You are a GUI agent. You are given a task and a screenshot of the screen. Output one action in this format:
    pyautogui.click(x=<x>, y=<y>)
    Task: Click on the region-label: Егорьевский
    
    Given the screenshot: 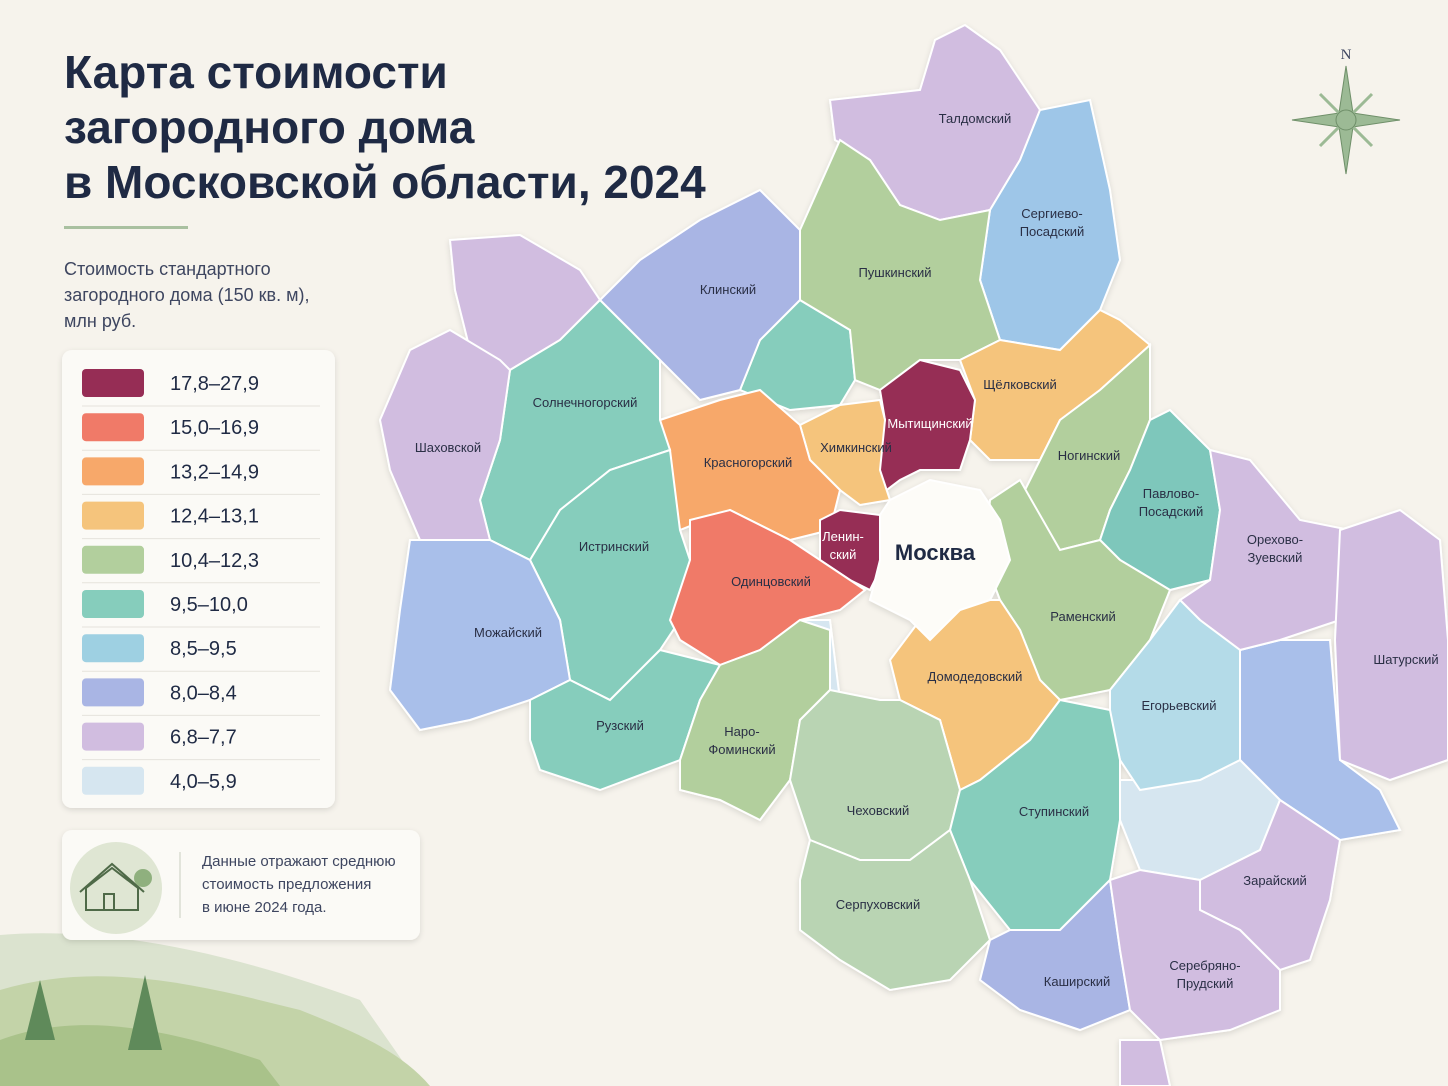 What is the action you would take?
    pyautogui.click(x=1178, y=705)
    